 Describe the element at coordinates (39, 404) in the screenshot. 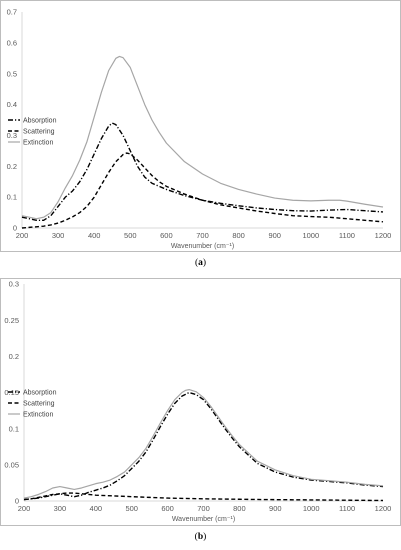

I see `chartb-legend-label: Scattering` at that location.